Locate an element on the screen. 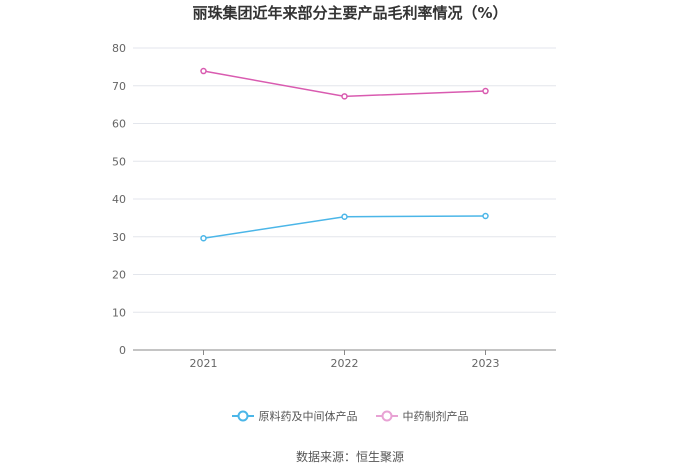 Image resolution: width=700 pixels, height=474 pixels. legend-label-0: 原料药及中间体产品 is located at coordinates (308, 416).